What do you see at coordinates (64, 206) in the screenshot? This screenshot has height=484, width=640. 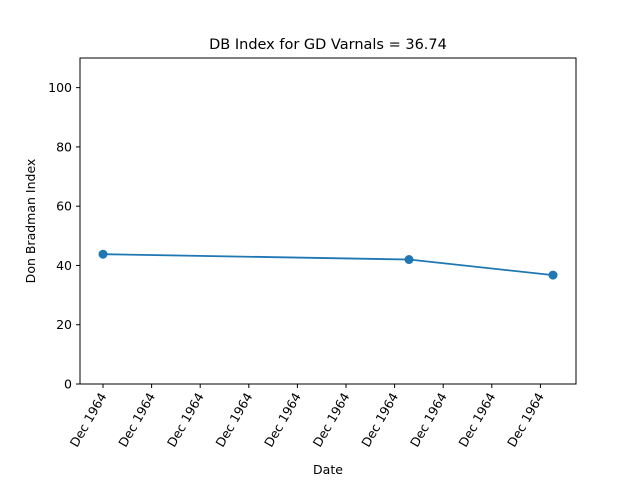 I see `y-tick-label: 60` at bounding box center [64, 206].